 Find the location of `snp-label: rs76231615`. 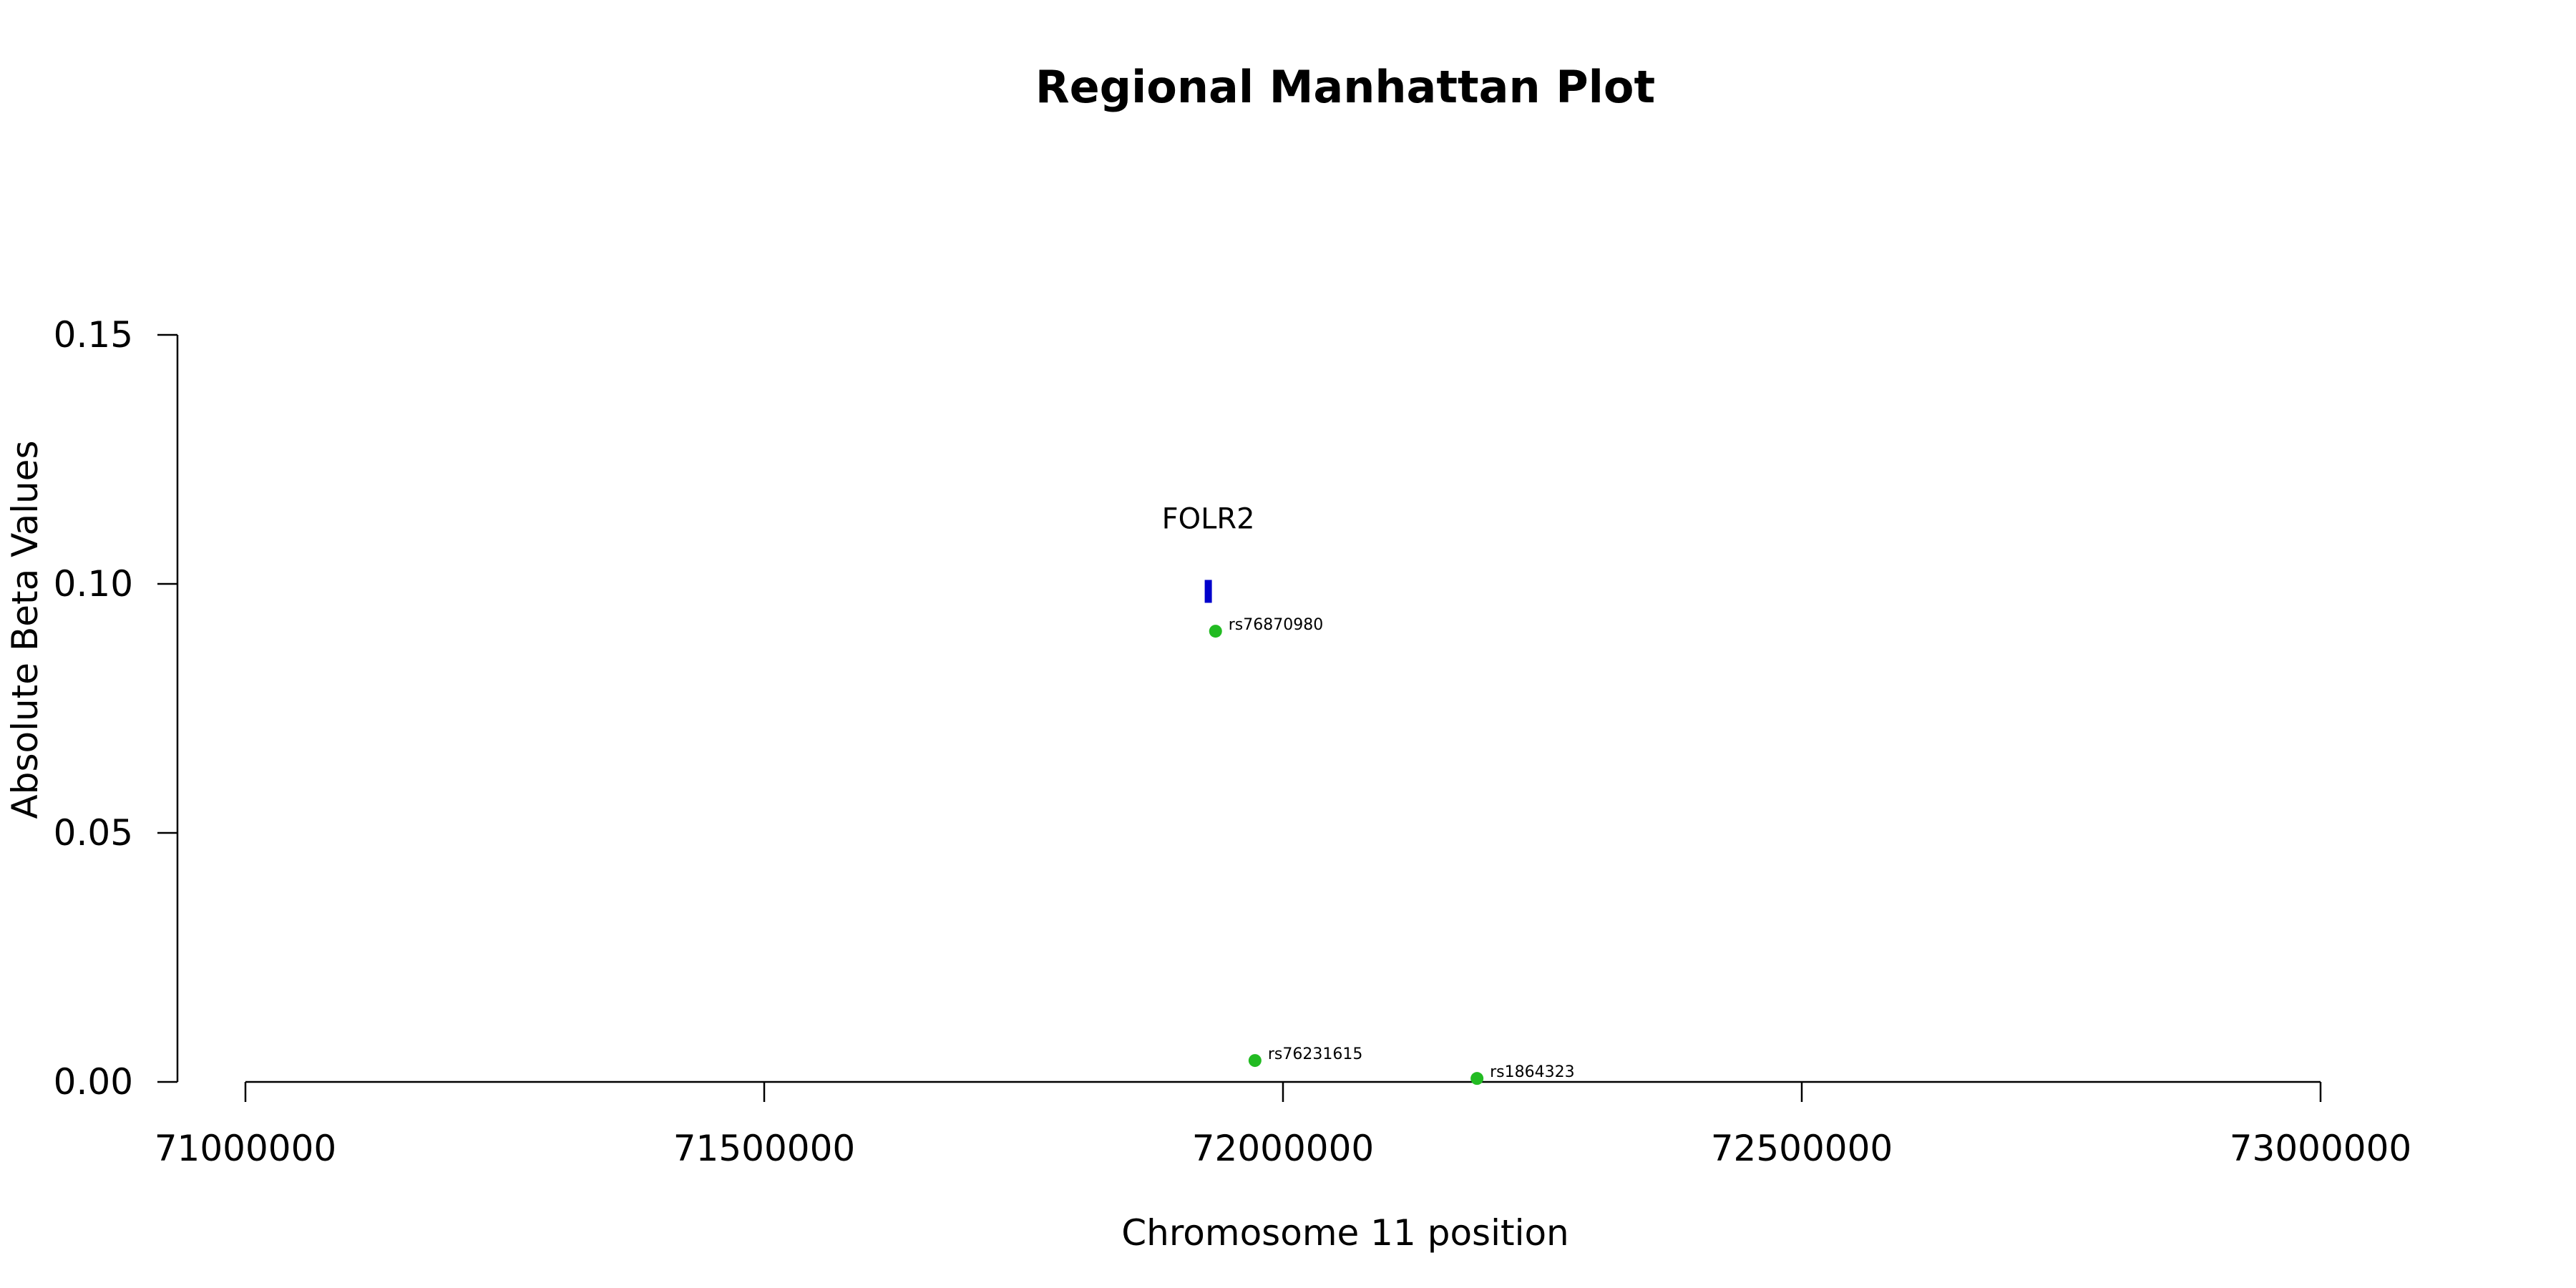

snp-label: rs76231615 is located at coordinates (1315, 1054).